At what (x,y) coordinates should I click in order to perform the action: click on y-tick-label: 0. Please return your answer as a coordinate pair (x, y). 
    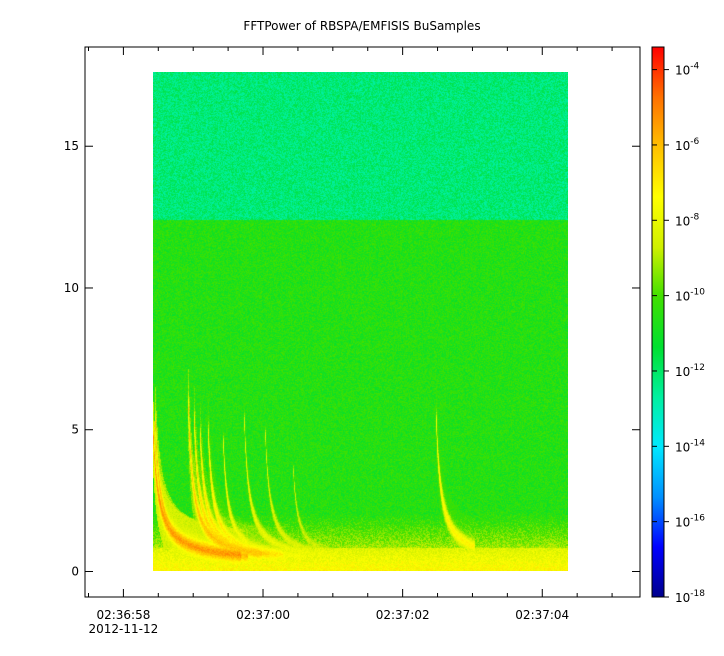
    Looking at the image, I should click on (75, 571).